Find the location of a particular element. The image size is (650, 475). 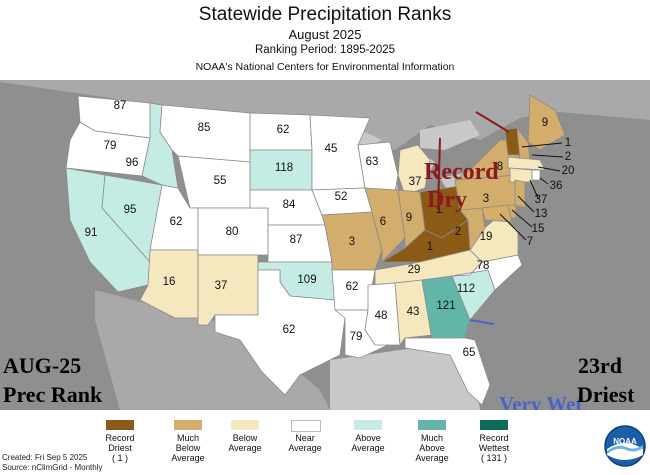

rank-label-ri: 36 is located at coordinates (556, 186).